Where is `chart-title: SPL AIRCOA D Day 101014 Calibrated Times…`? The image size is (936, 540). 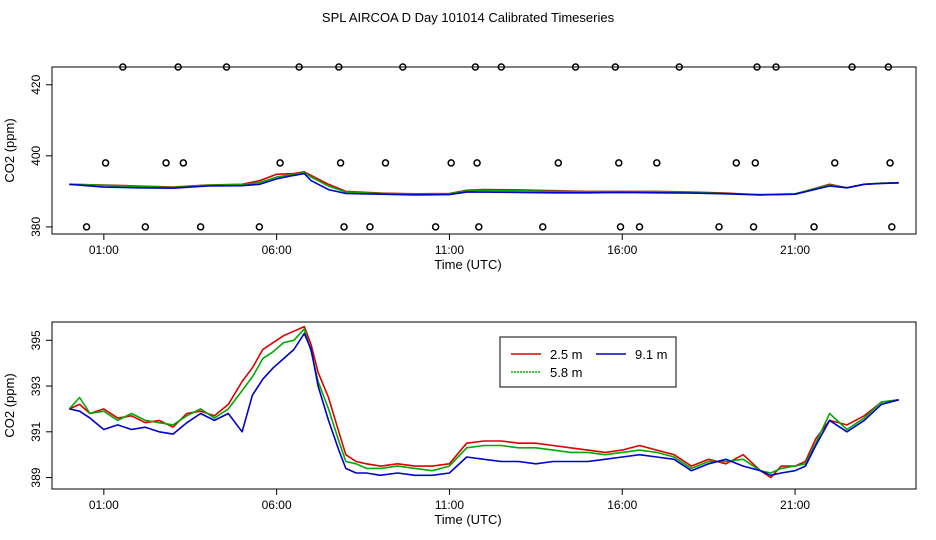 chart-title: SPL AIRCOA D Day 101014 Calibrated Times… is located at coordinates (468, 17).